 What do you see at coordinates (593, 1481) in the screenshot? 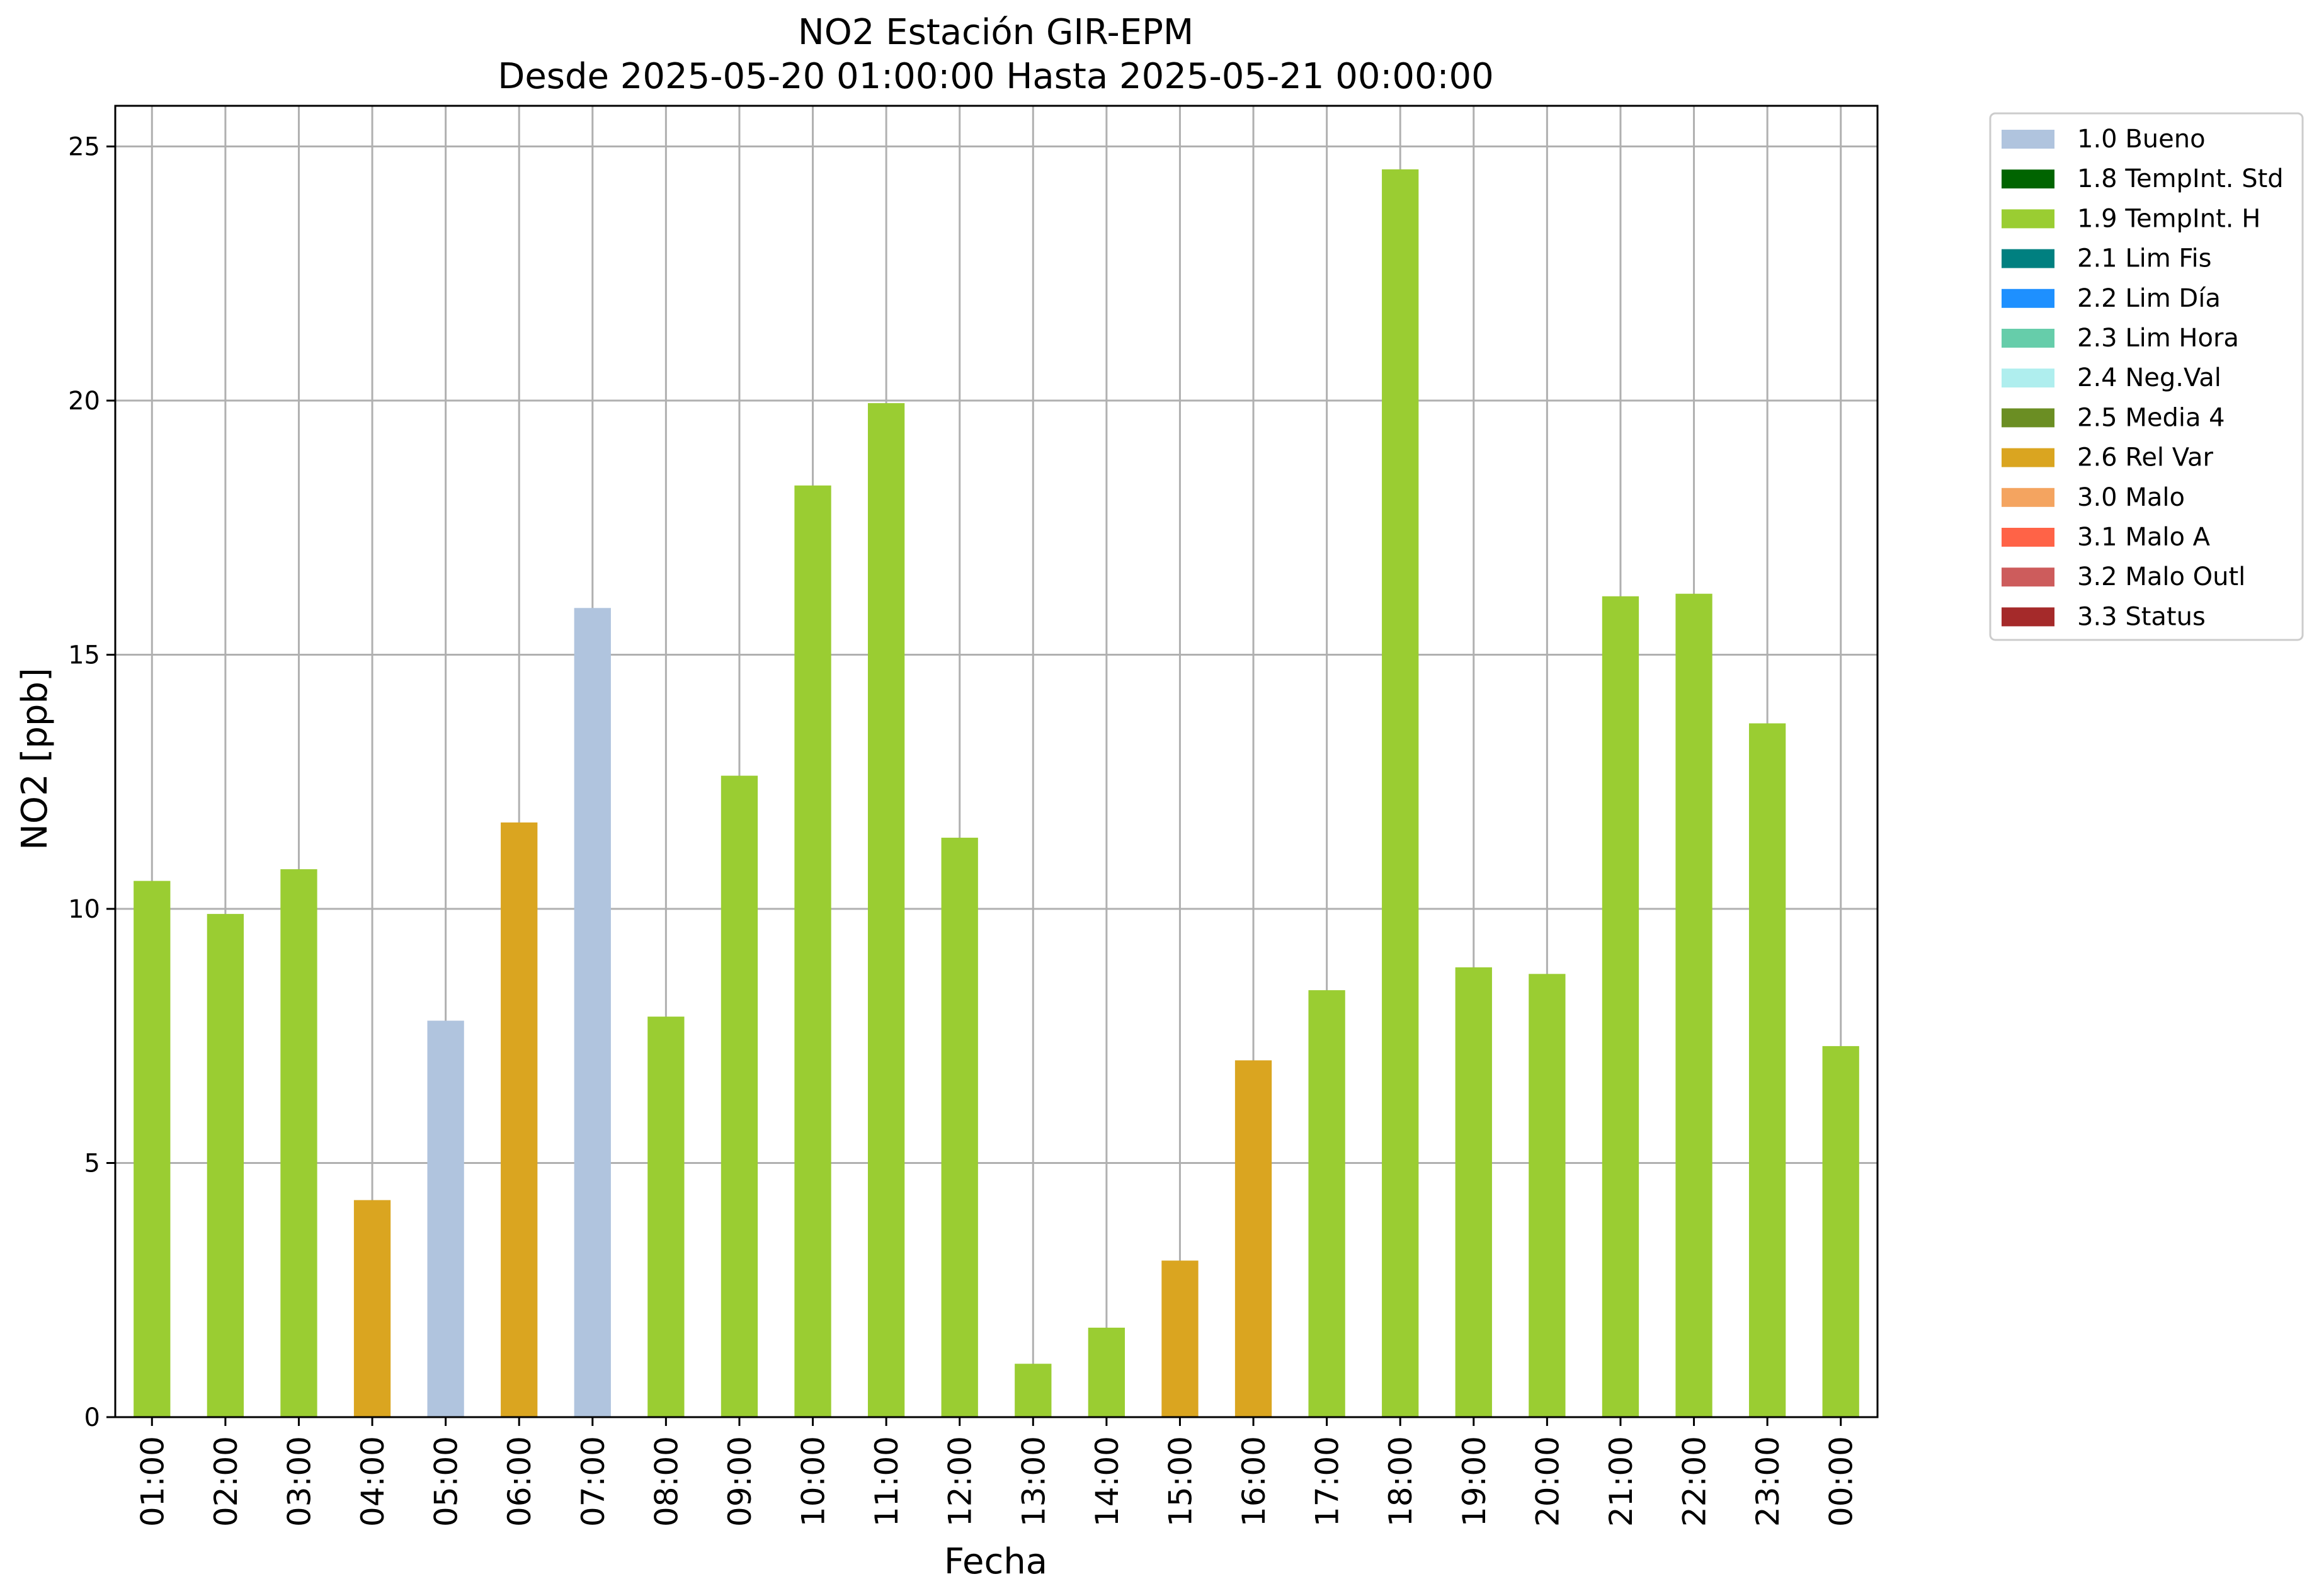
I see `x-tick-label: 07:00` at bounding box center [593, 1481].